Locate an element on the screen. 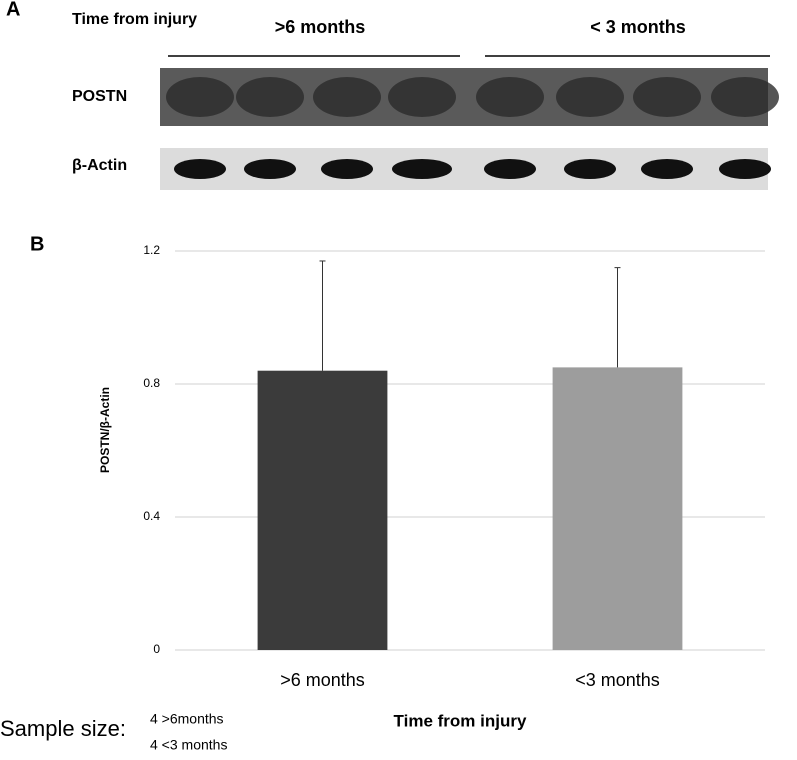  row-label: β-Actin is located at coordinates (99, 165).